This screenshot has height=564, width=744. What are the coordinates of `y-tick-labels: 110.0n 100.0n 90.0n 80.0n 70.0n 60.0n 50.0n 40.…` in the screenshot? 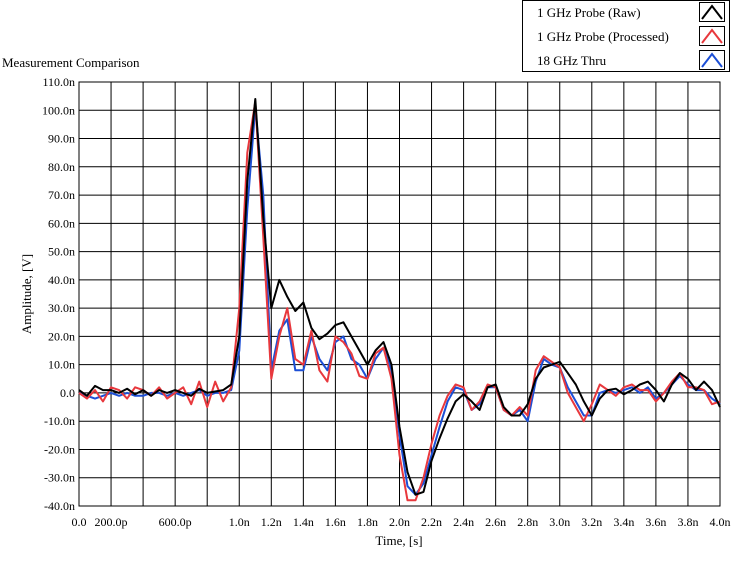 It's located at (58, 294).